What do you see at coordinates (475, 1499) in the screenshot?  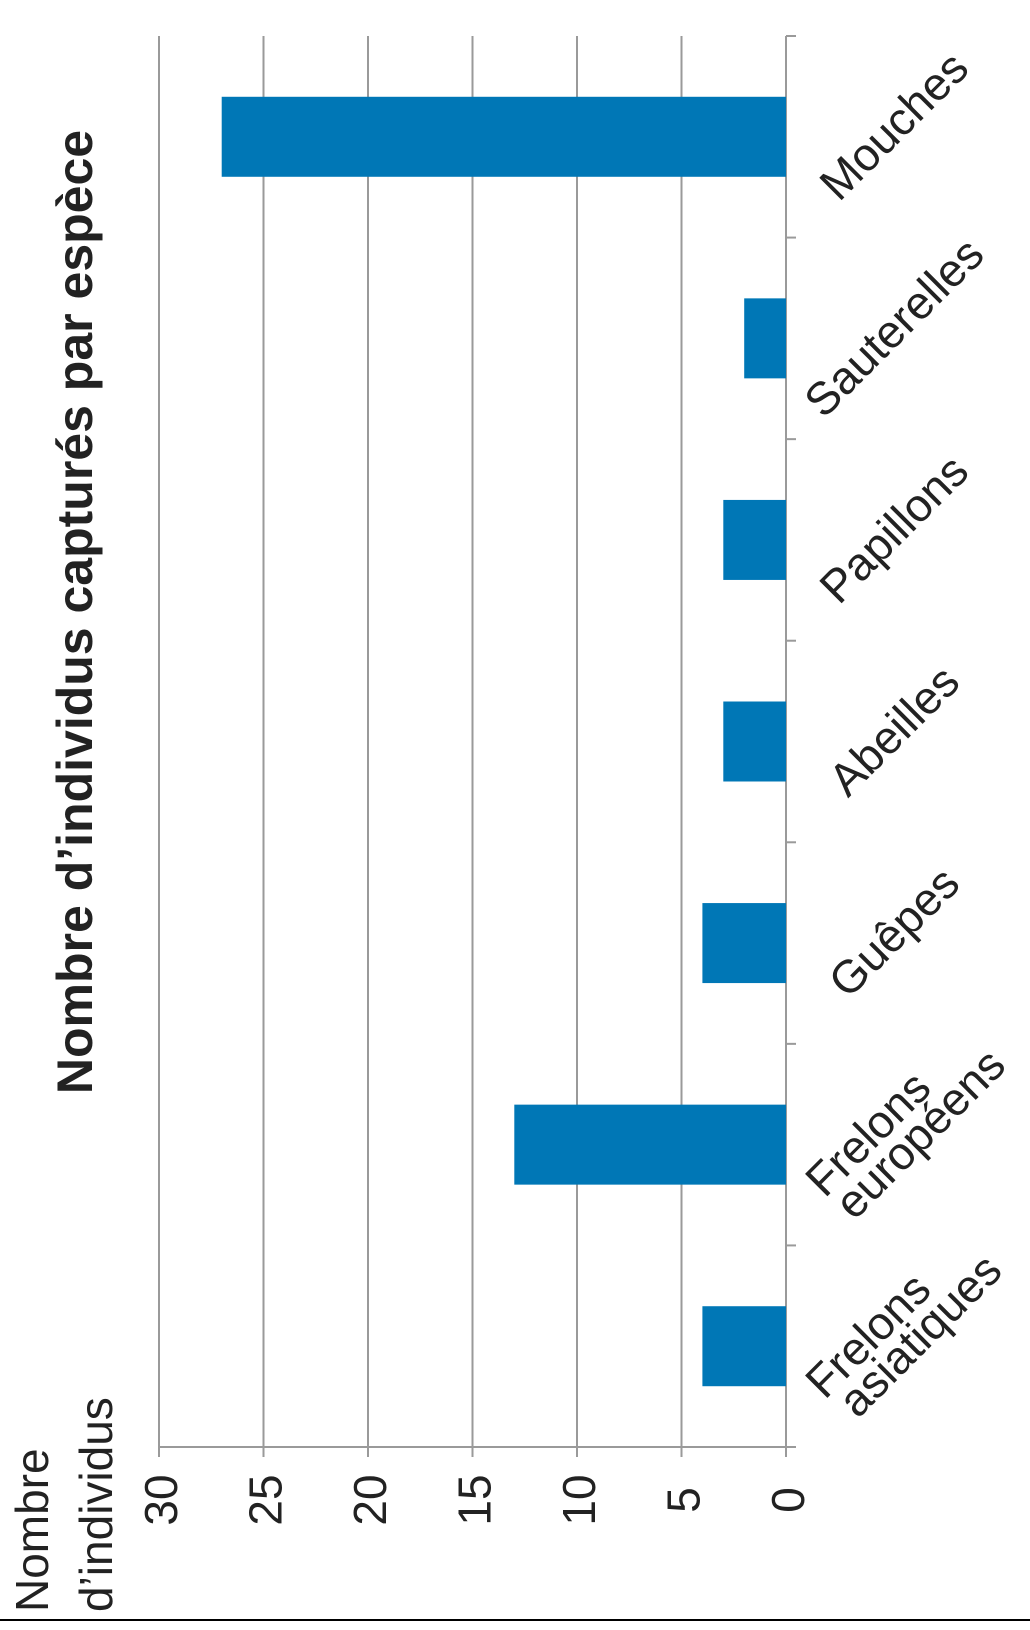 I see `value-tick-label: 15` at bounding box center [475, 1499].